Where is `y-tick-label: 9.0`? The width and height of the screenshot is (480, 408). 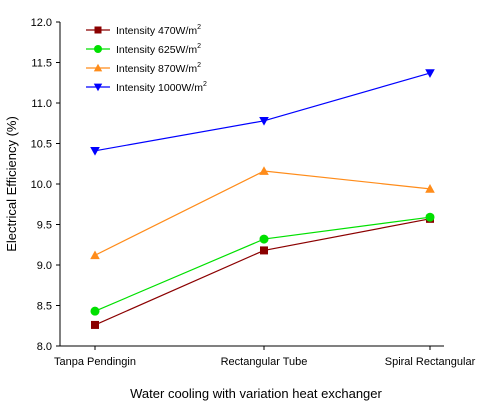
y-tick-label: 9.0 is located at coordinates (44, 266).